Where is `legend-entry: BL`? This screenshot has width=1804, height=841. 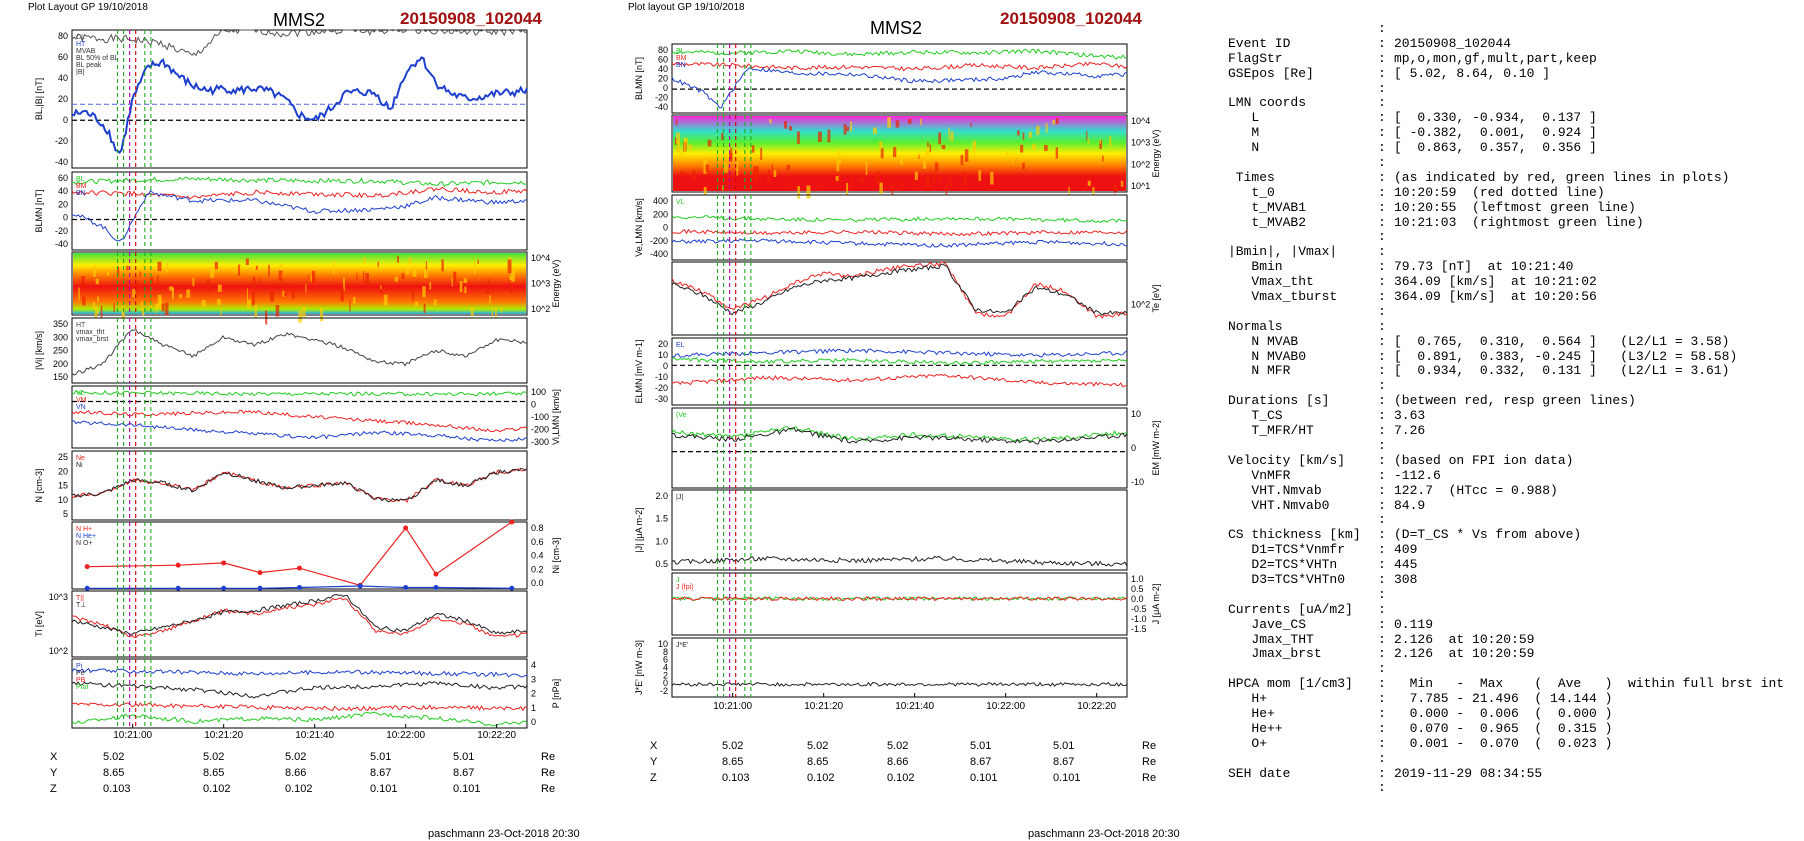
legend-entry: BL is located at coordinates (80, 179).